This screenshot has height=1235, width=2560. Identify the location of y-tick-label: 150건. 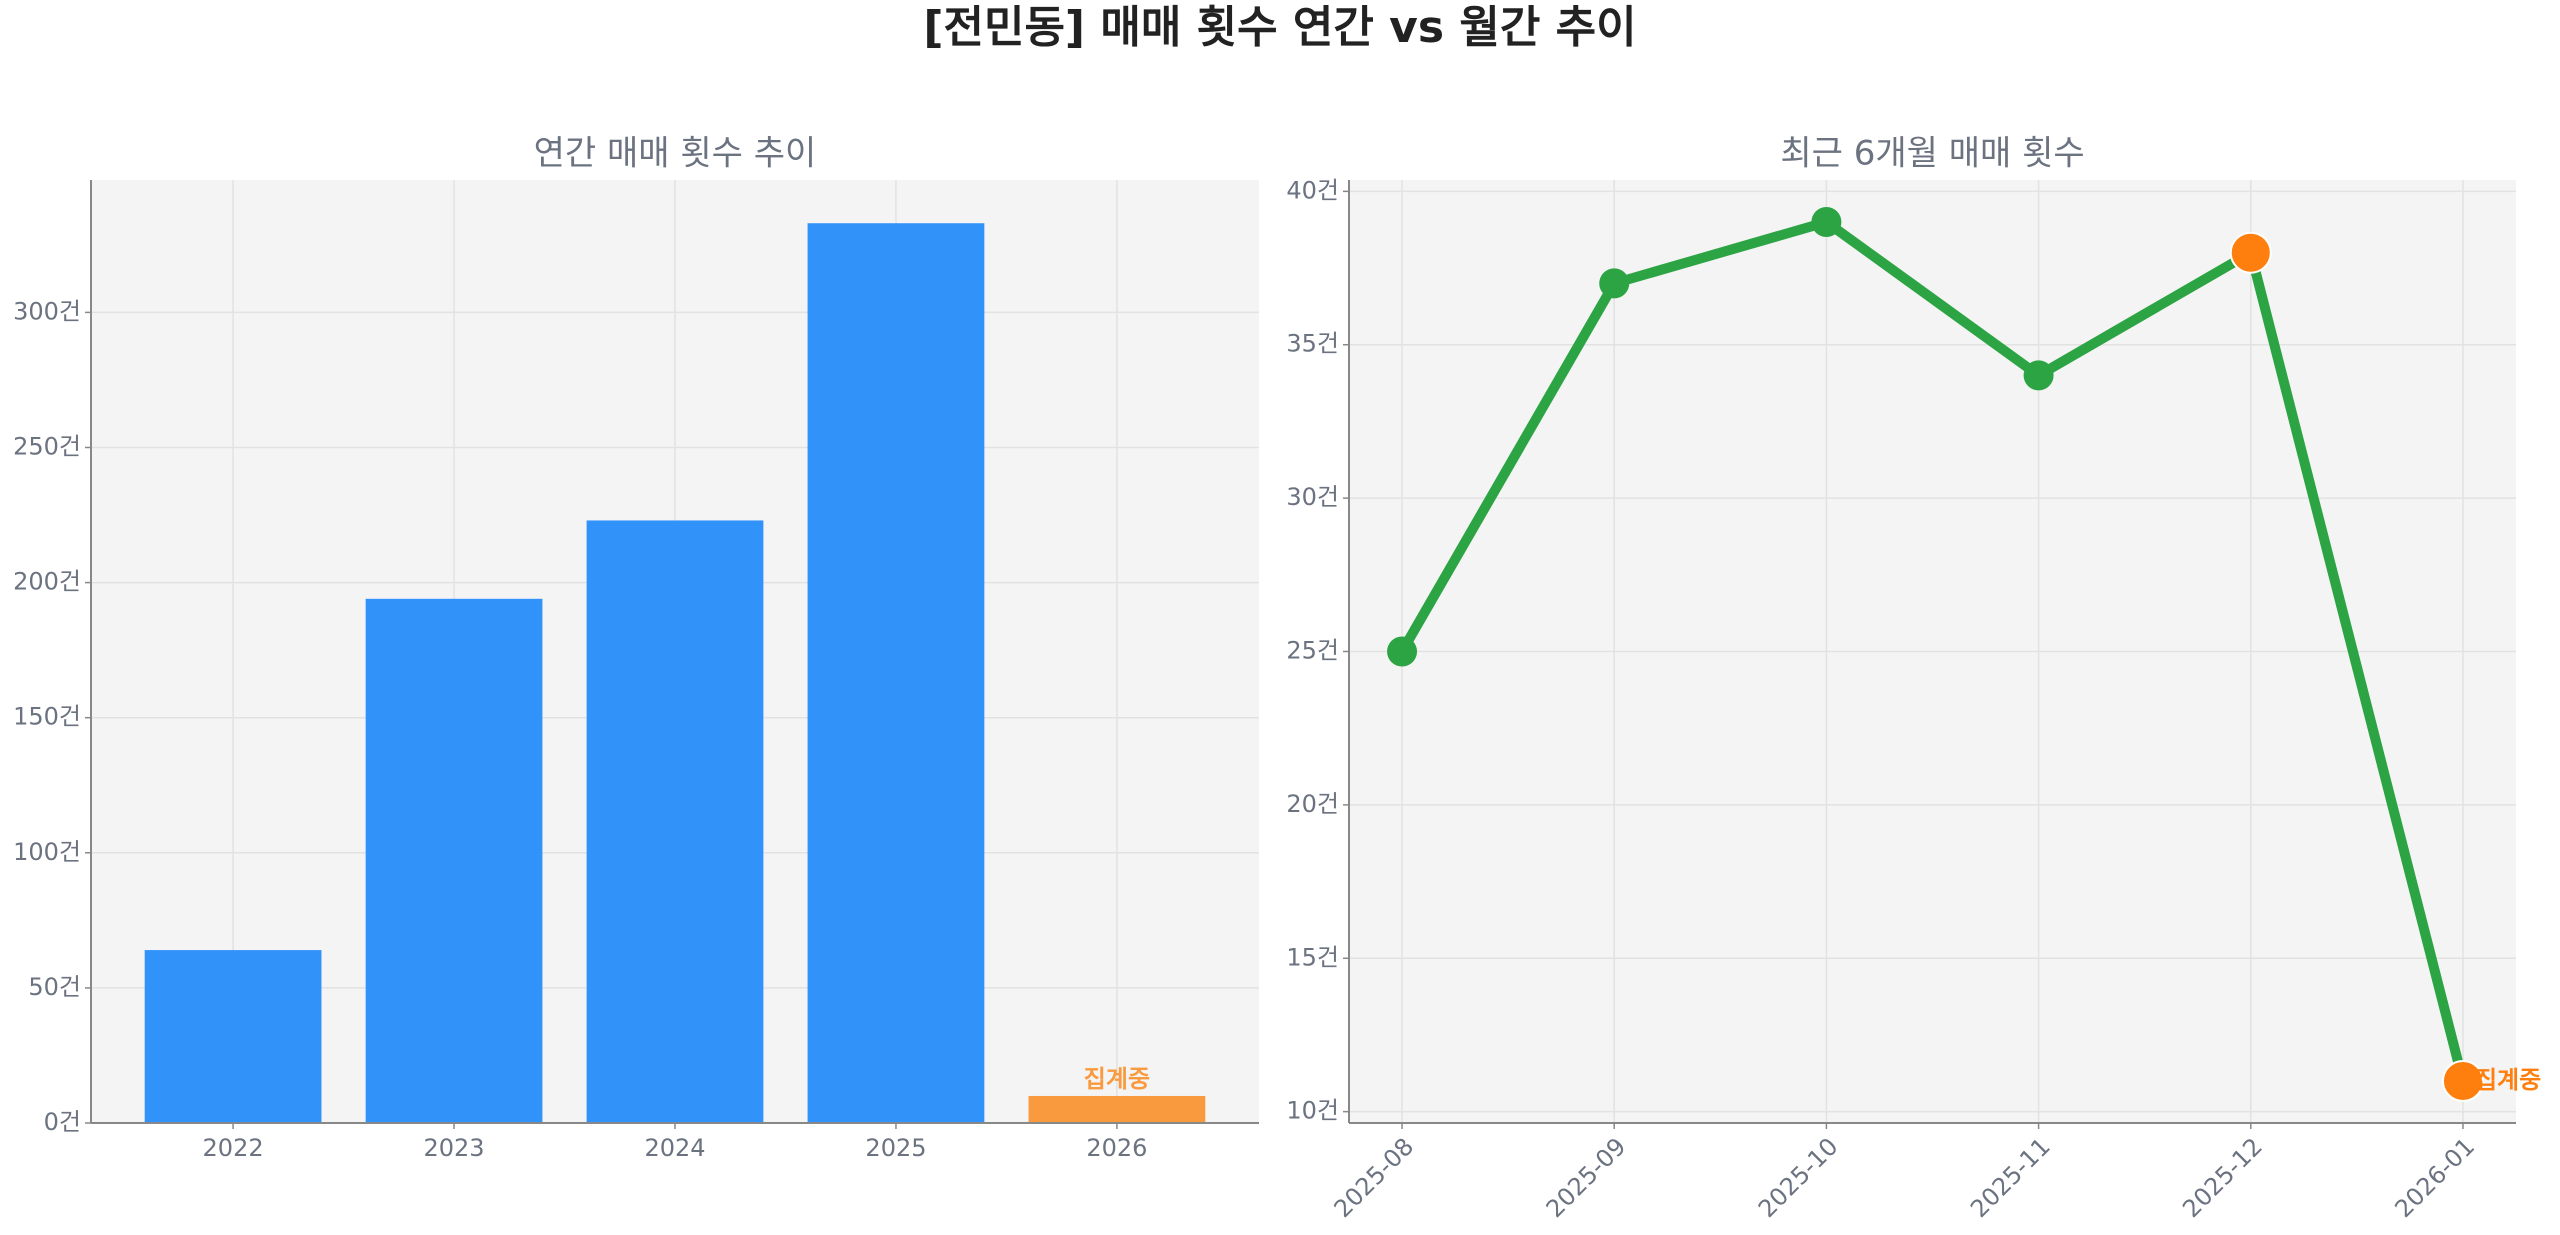
(47, 717).